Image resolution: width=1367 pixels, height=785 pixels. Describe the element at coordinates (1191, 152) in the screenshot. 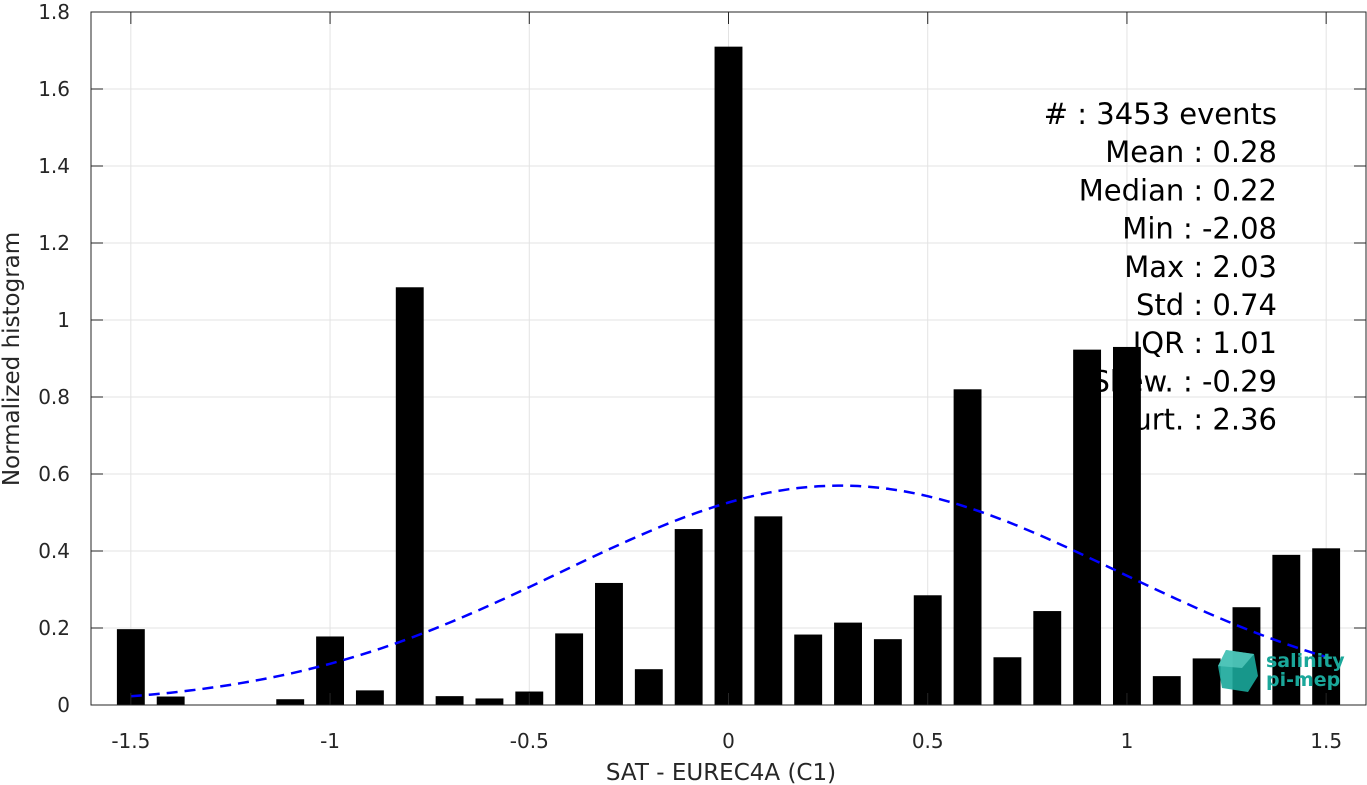

I see `stat-line: Mean : 0.28` at that location.